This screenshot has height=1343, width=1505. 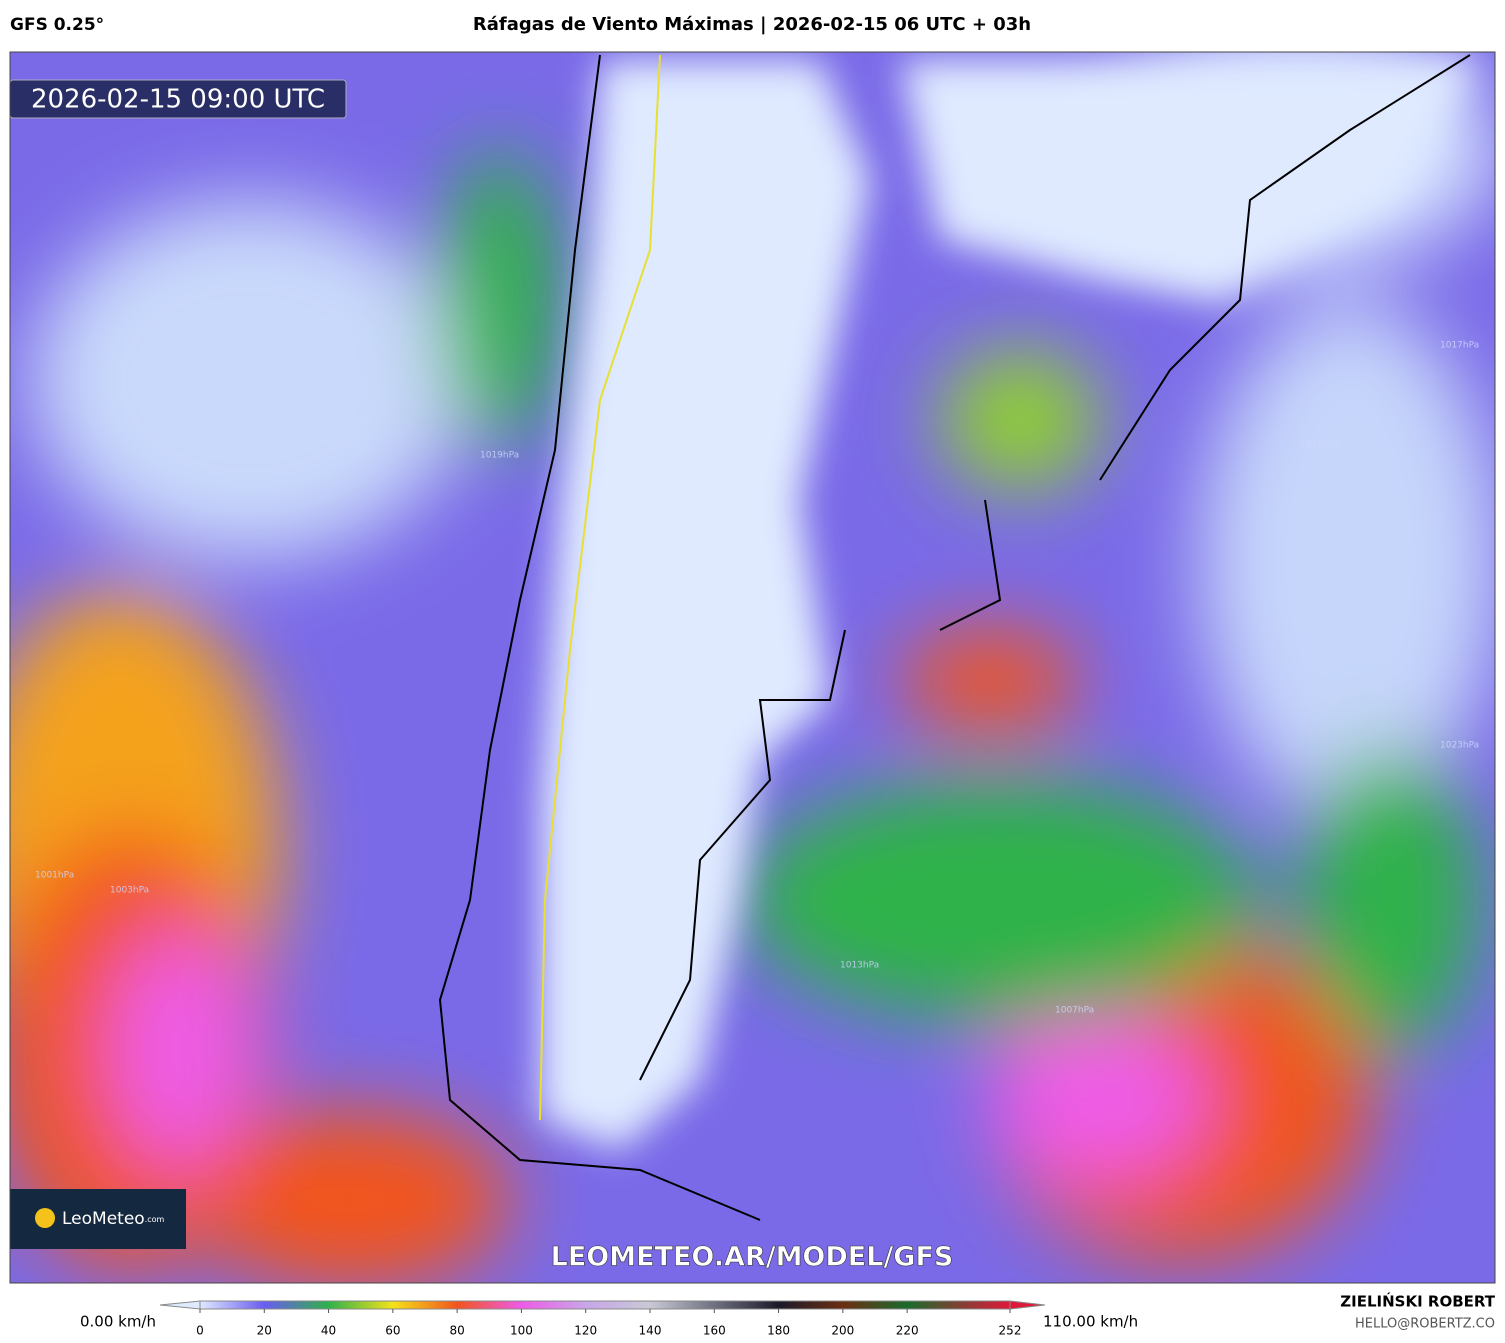 What do you see at coordinates (1459, 746) in the screenshot?
I see `isobar-label: 1023hPa` at bounding box center [1459, 746].